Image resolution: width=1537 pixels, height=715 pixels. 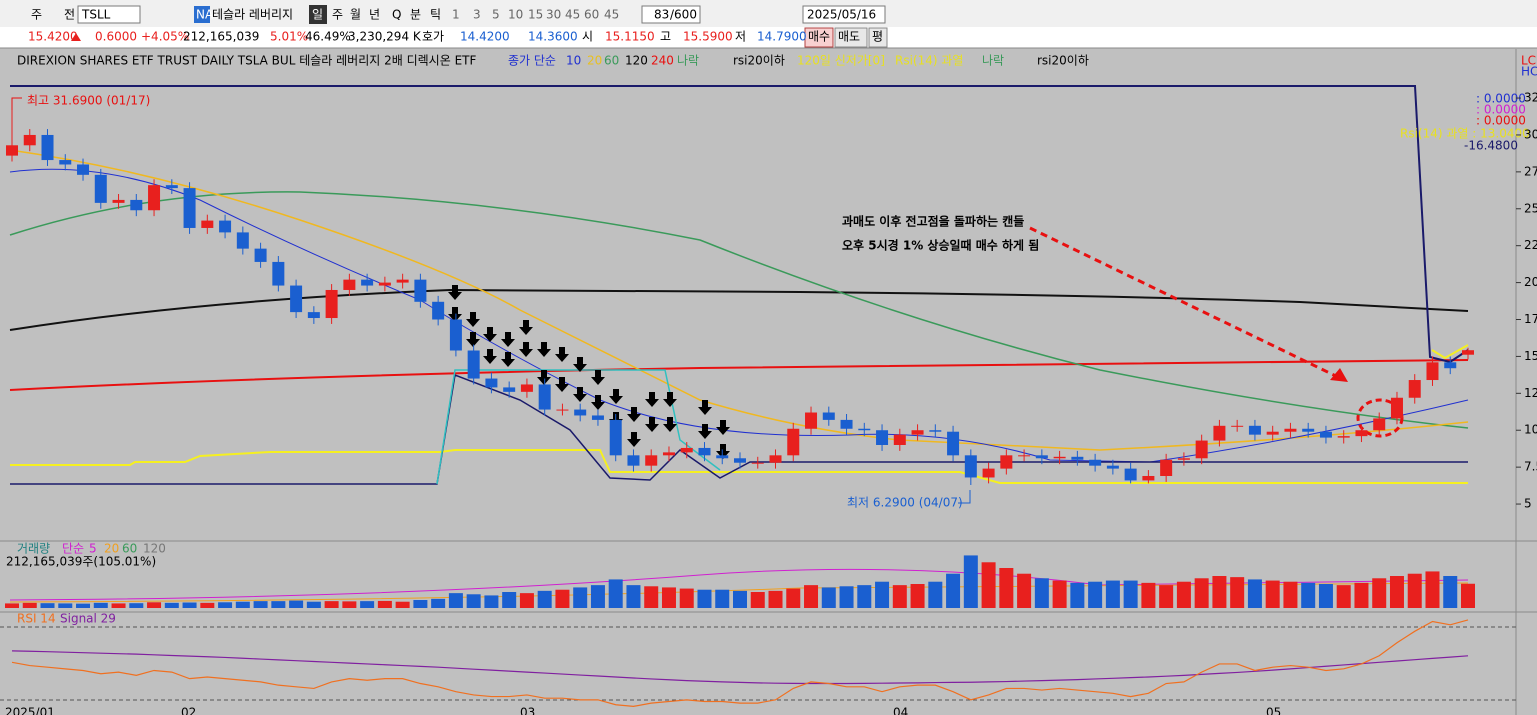 I want to click on avg-button, so click(x=878, y=37).